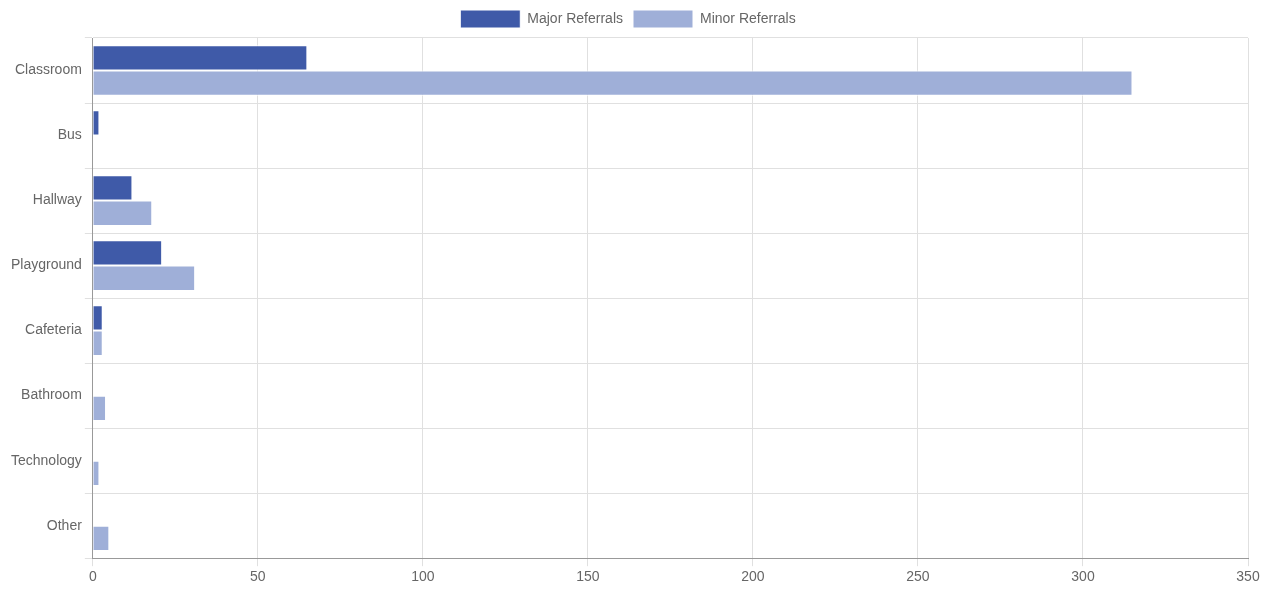 Image resolution: width=1278 pixels, height=589 pixels. What do you see at coordinates (918, 576) in the screenshot?
I see `x-tick-label: 250` at bounding box center [918, 576].